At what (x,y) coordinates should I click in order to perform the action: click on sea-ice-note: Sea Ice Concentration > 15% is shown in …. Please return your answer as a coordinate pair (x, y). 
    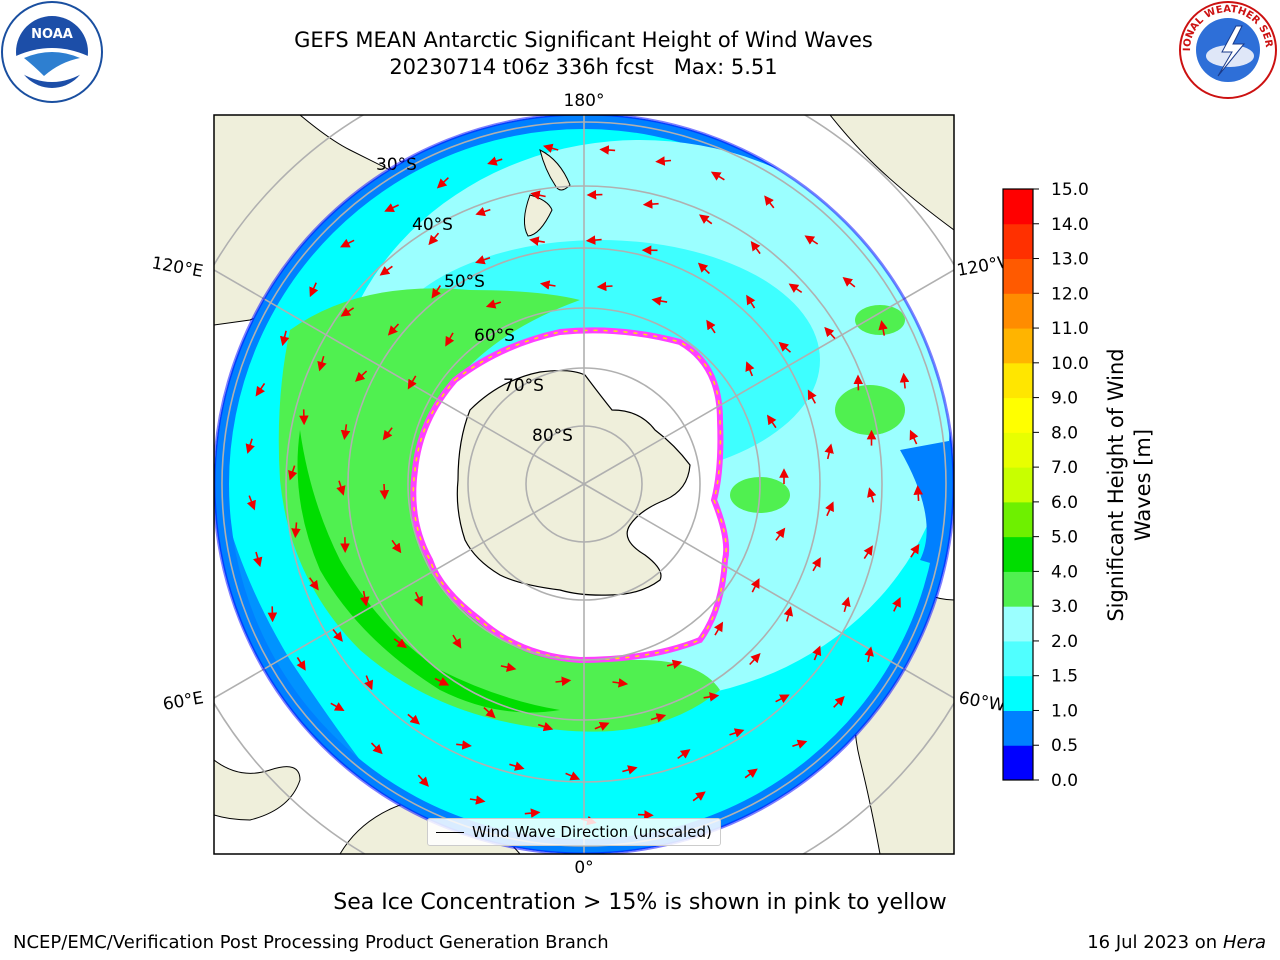
    Looking at the image, I should click on (640, 902).